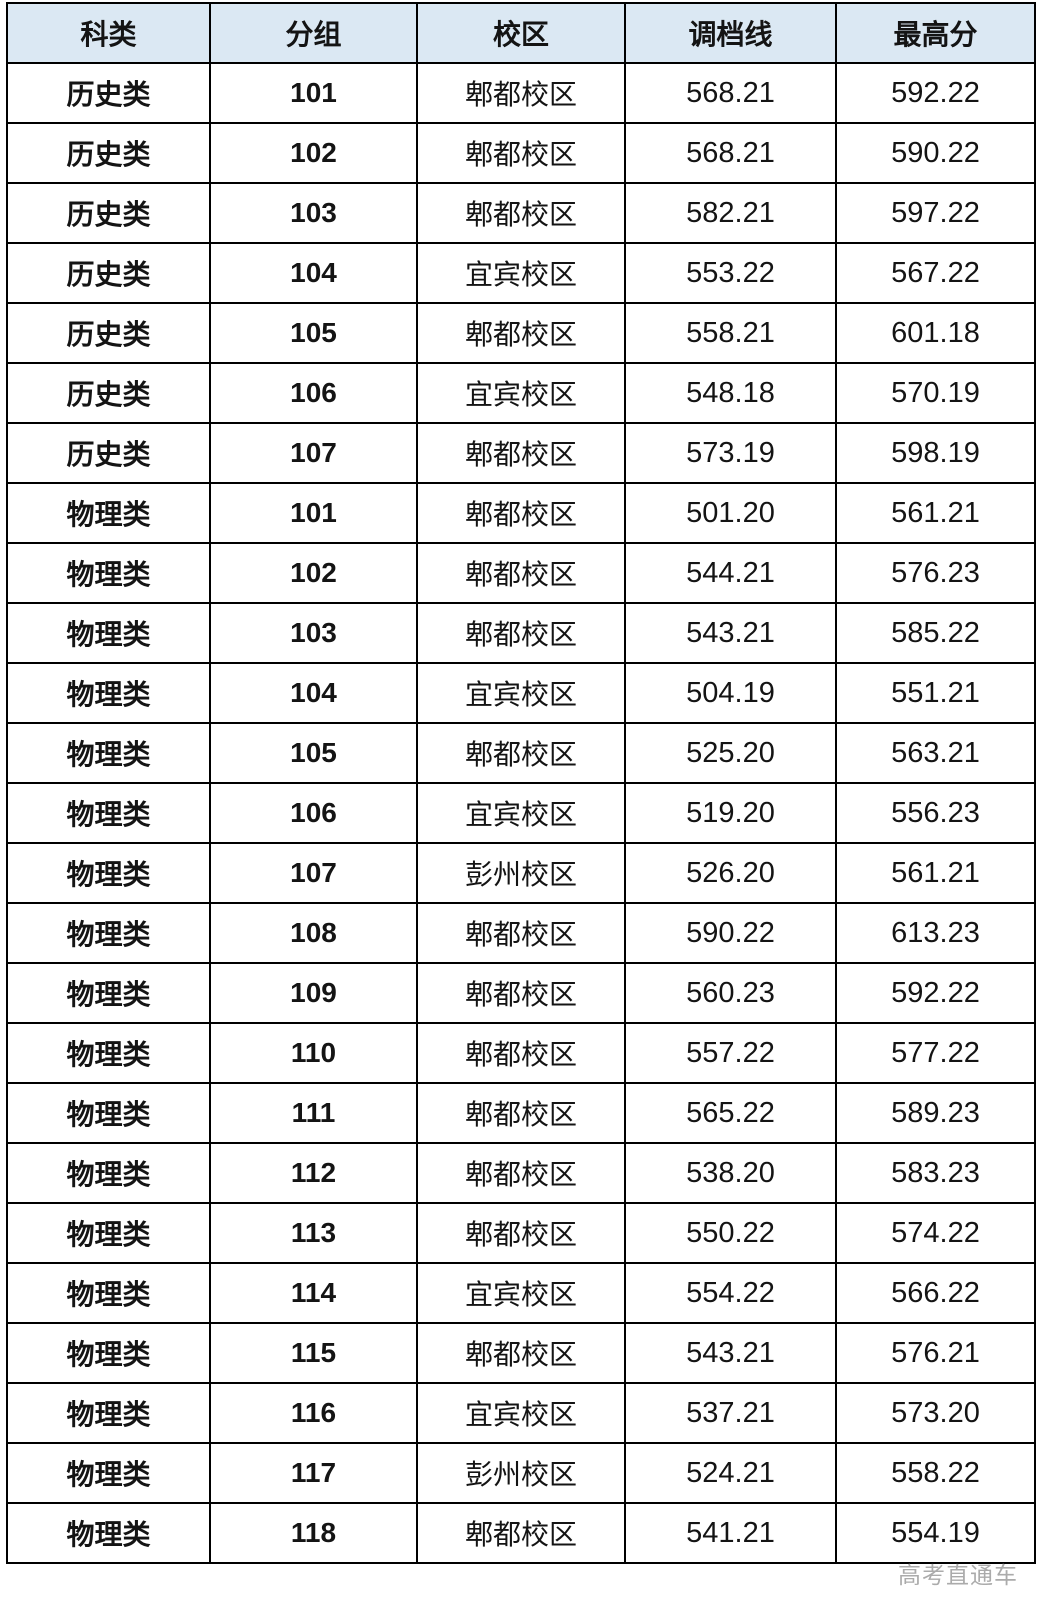 The image size is (1041, 1613). I want to click on highest-score-cell: 577.22, so click(935, 1053).